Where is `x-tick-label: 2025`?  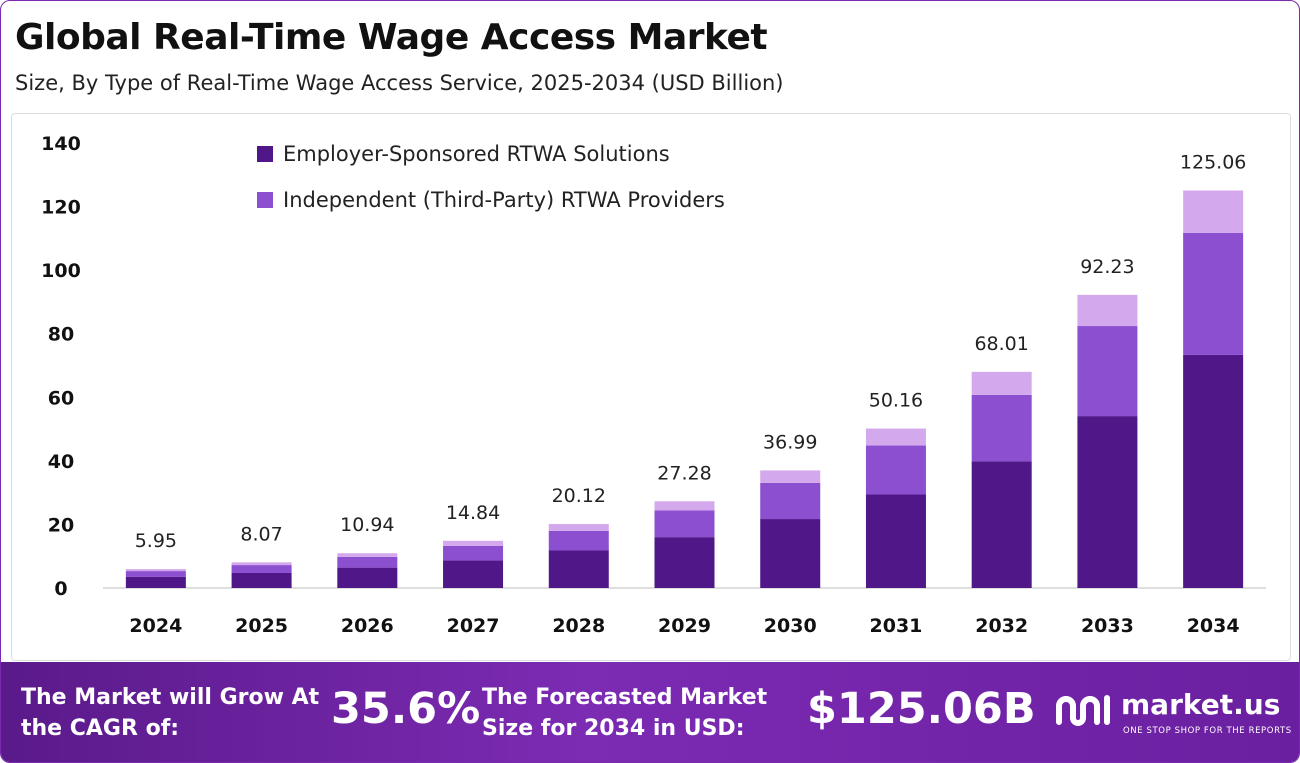
x-tick-label: 2025 is located at coordinates (261, 626).